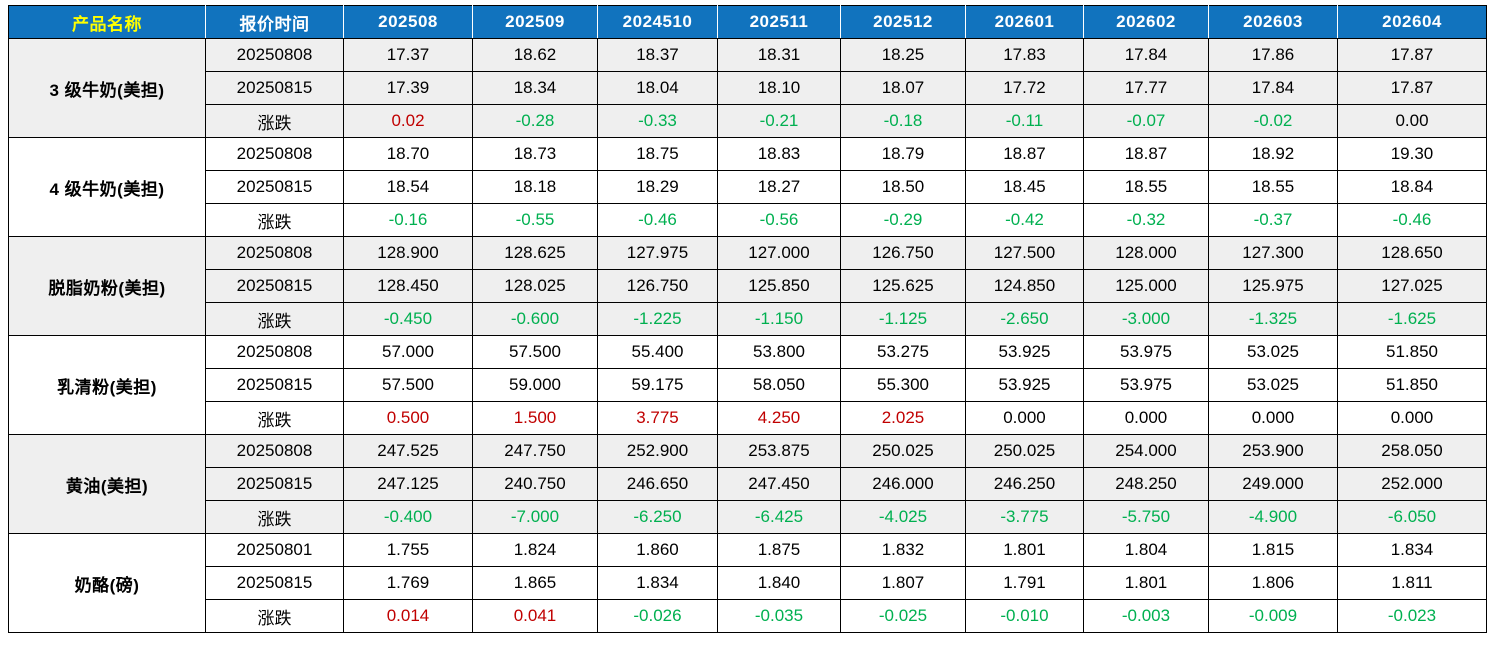 This screenshot has width=1494, height=650. Describe the element at coordinates (408, 121) in the screenshot. I see `change-value-cell: 0.02` at that location.